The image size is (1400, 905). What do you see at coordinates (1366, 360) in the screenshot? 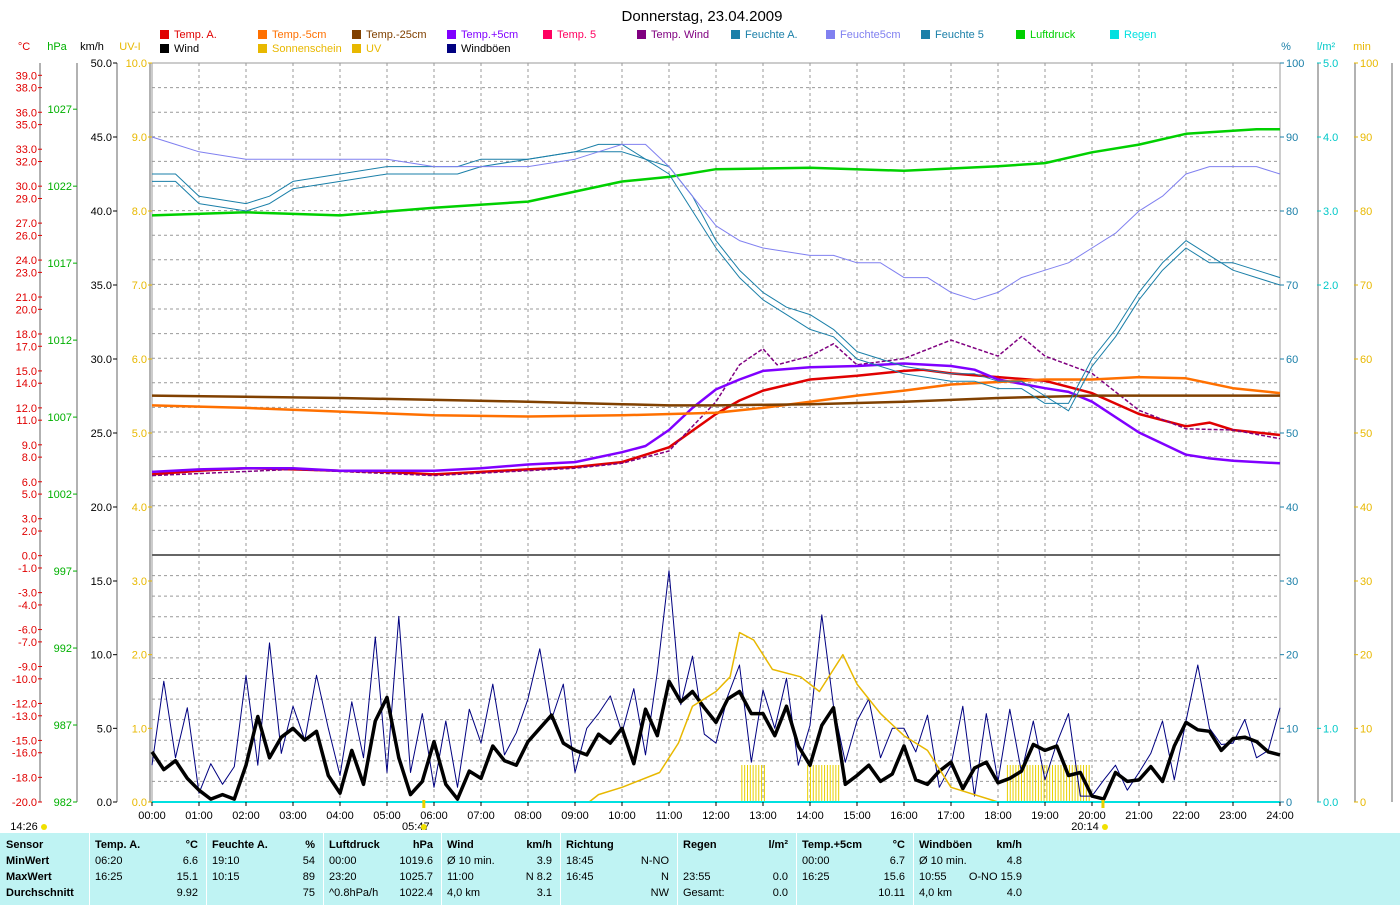
I see `sunshine-tick-label: 60` at bounding box center [1366, 360].